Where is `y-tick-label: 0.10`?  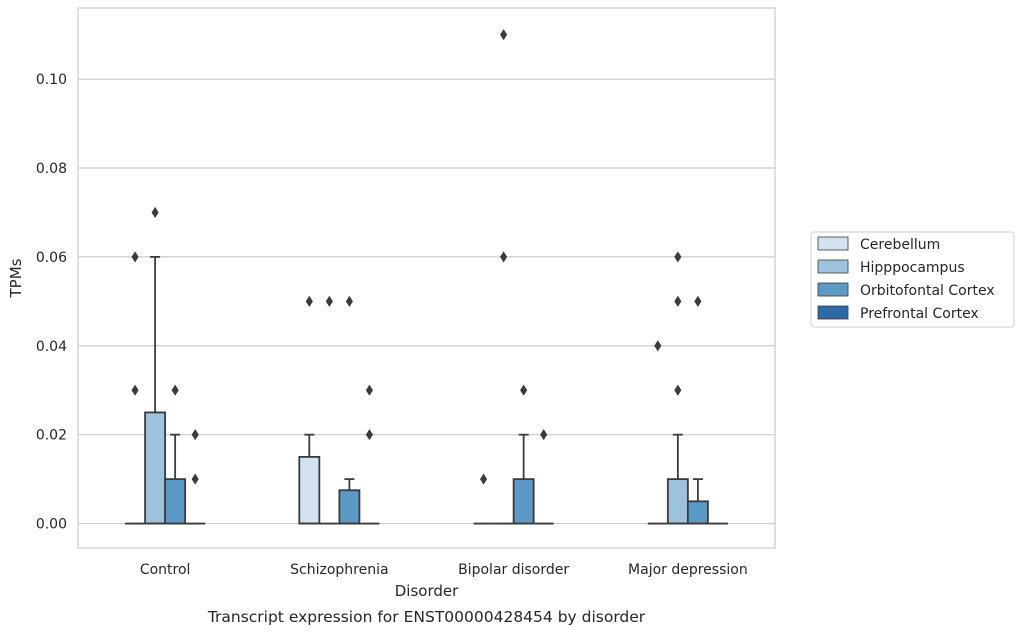 y-tick-label: 0.10 is located at coordinates (51, 80).